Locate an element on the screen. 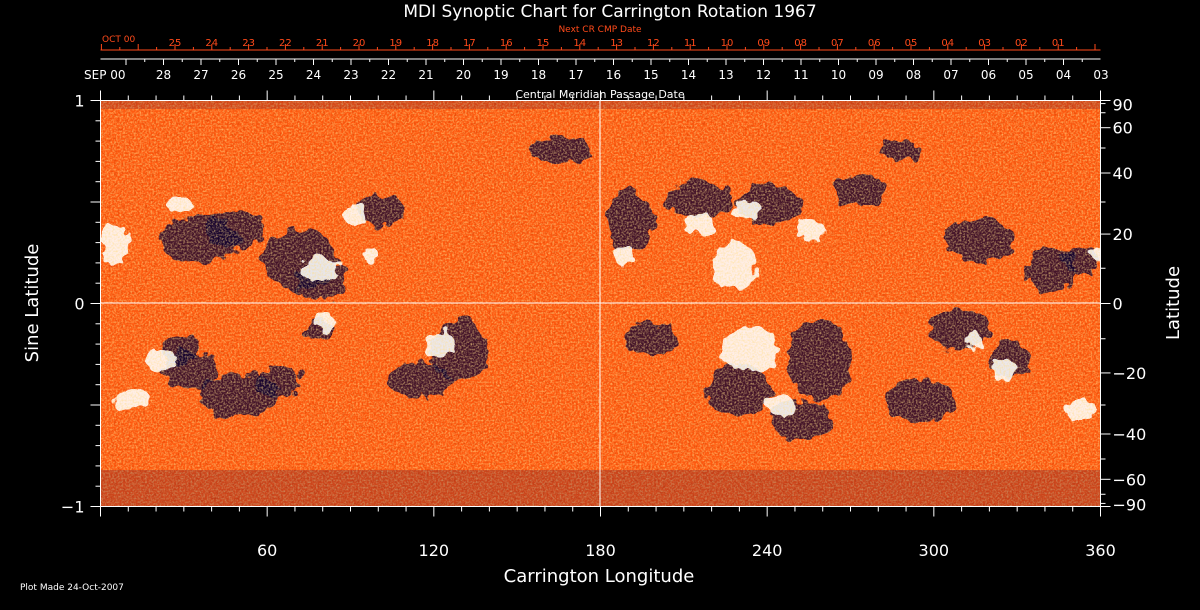  y-right-tick-label: −90 is located at coordinates (1130, 505).